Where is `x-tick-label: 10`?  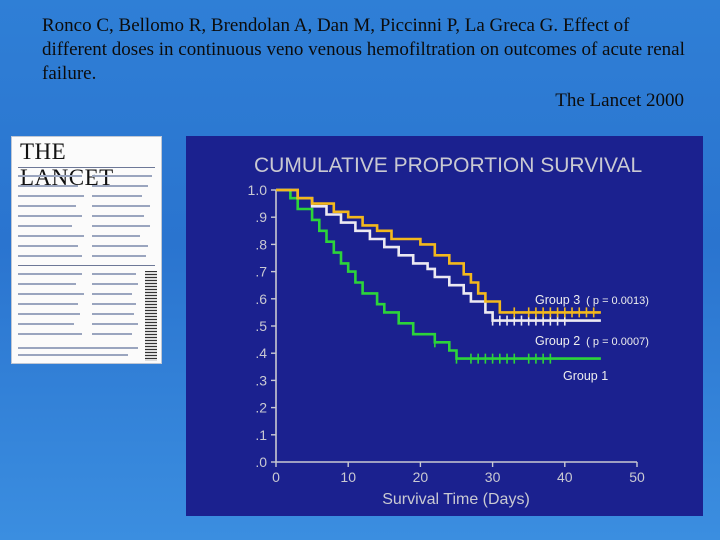
x-tick-label: 10 is located at coordinates (348, 477).